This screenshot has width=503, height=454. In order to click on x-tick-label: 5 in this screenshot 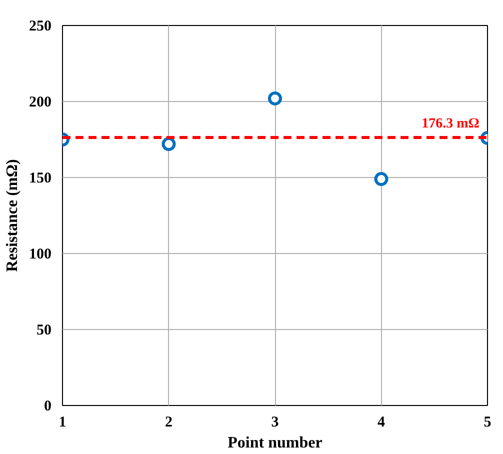, I will do `click(488, 422)`.